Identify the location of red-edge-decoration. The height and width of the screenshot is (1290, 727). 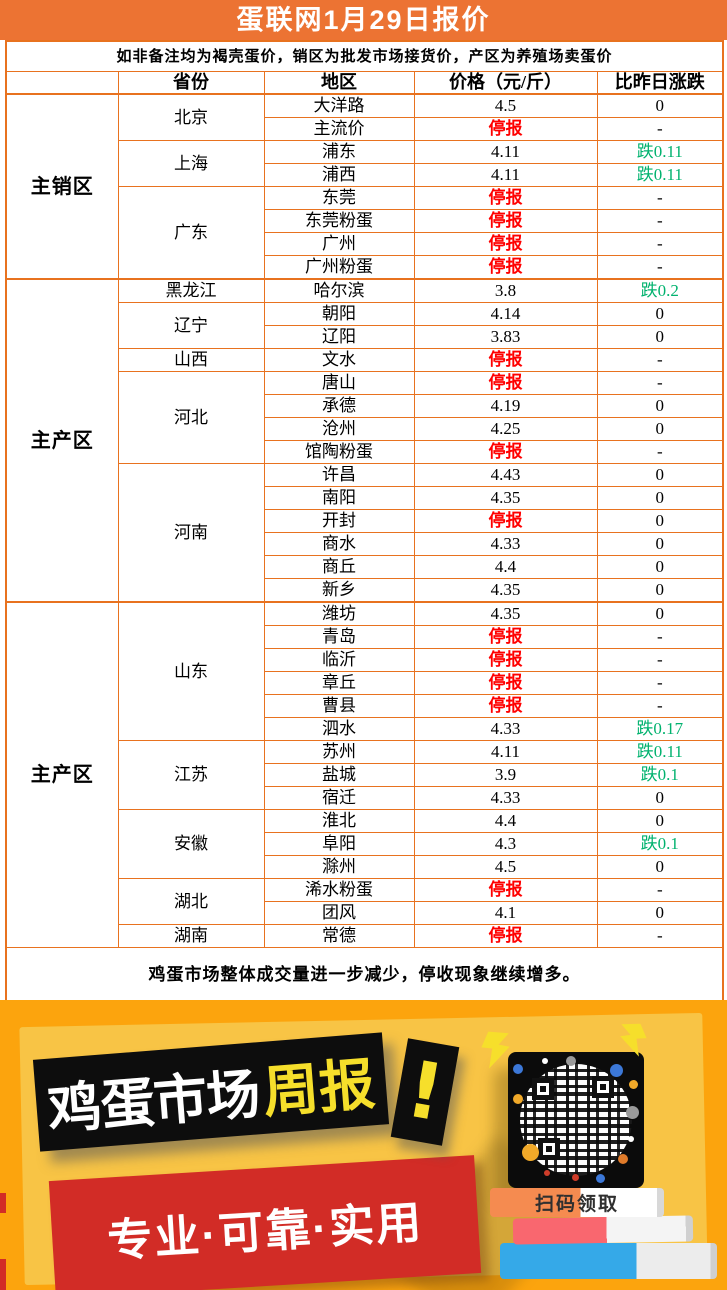
(3, 1274).